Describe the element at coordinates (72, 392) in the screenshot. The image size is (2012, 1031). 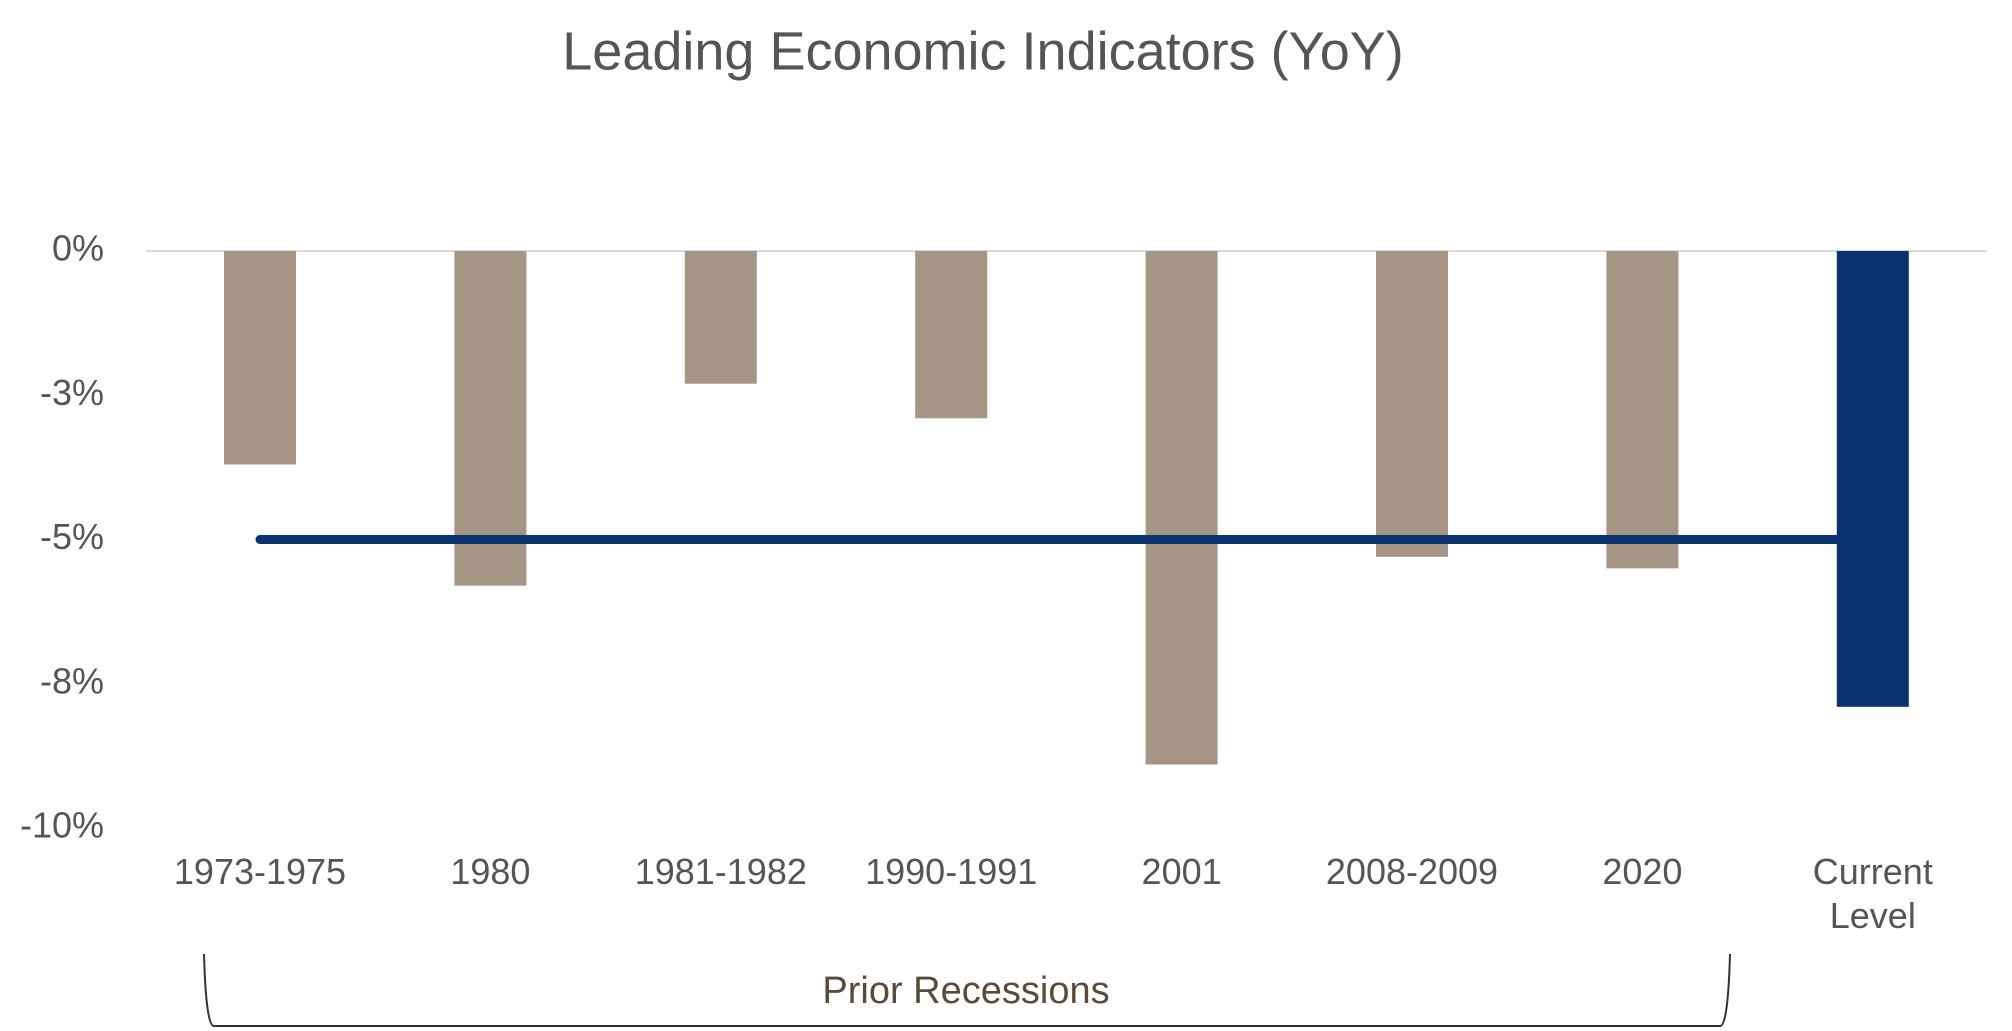
I see `y-tick-label: -3%` at that location.